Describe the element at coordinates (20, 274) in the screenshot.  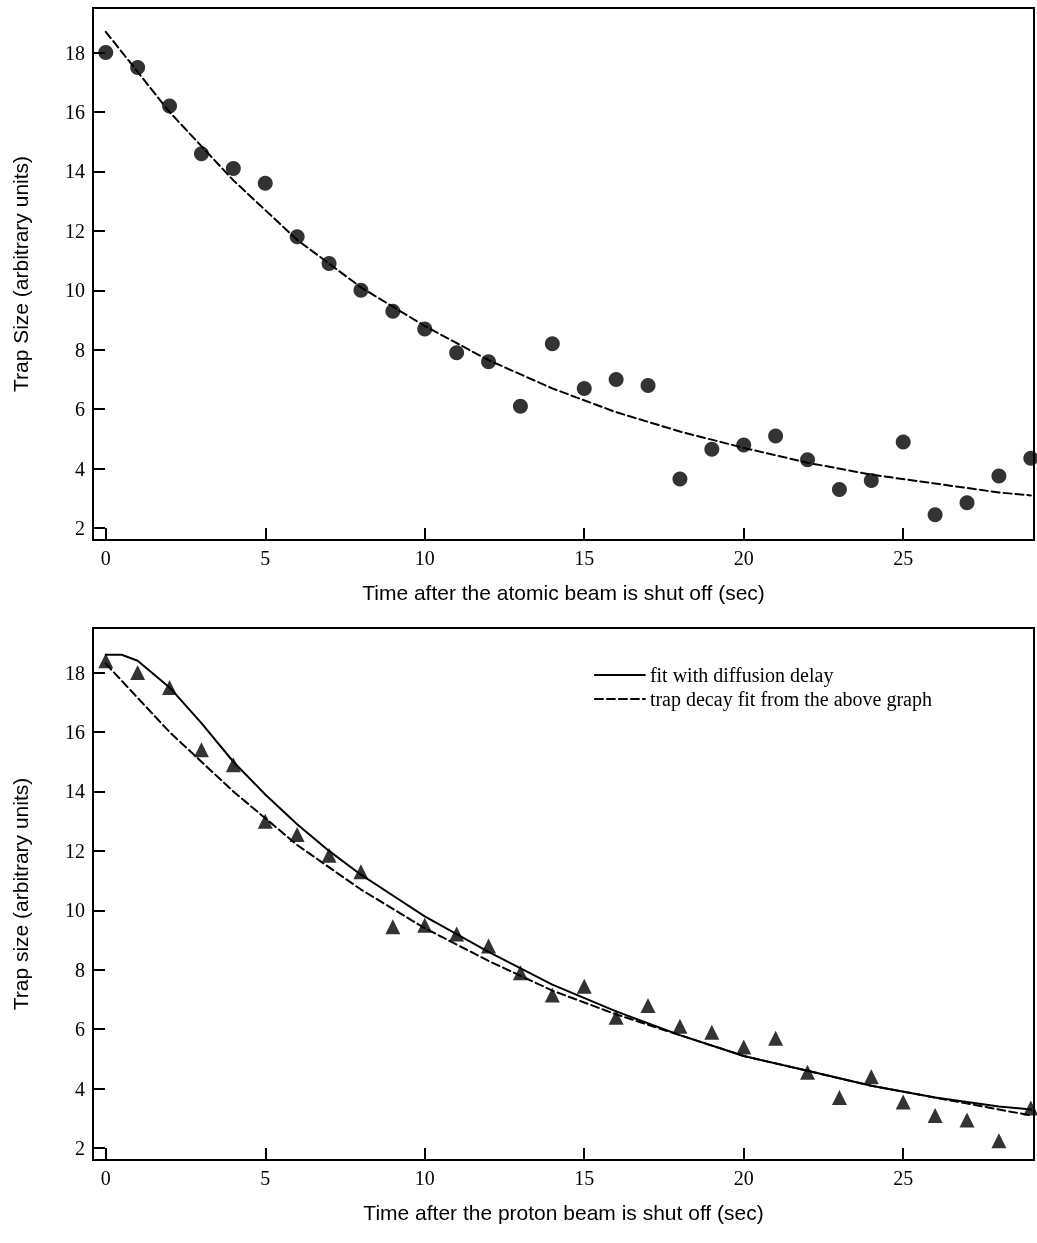
I see `y-axis-title: Trap Size (arbitrary units)` at that location.